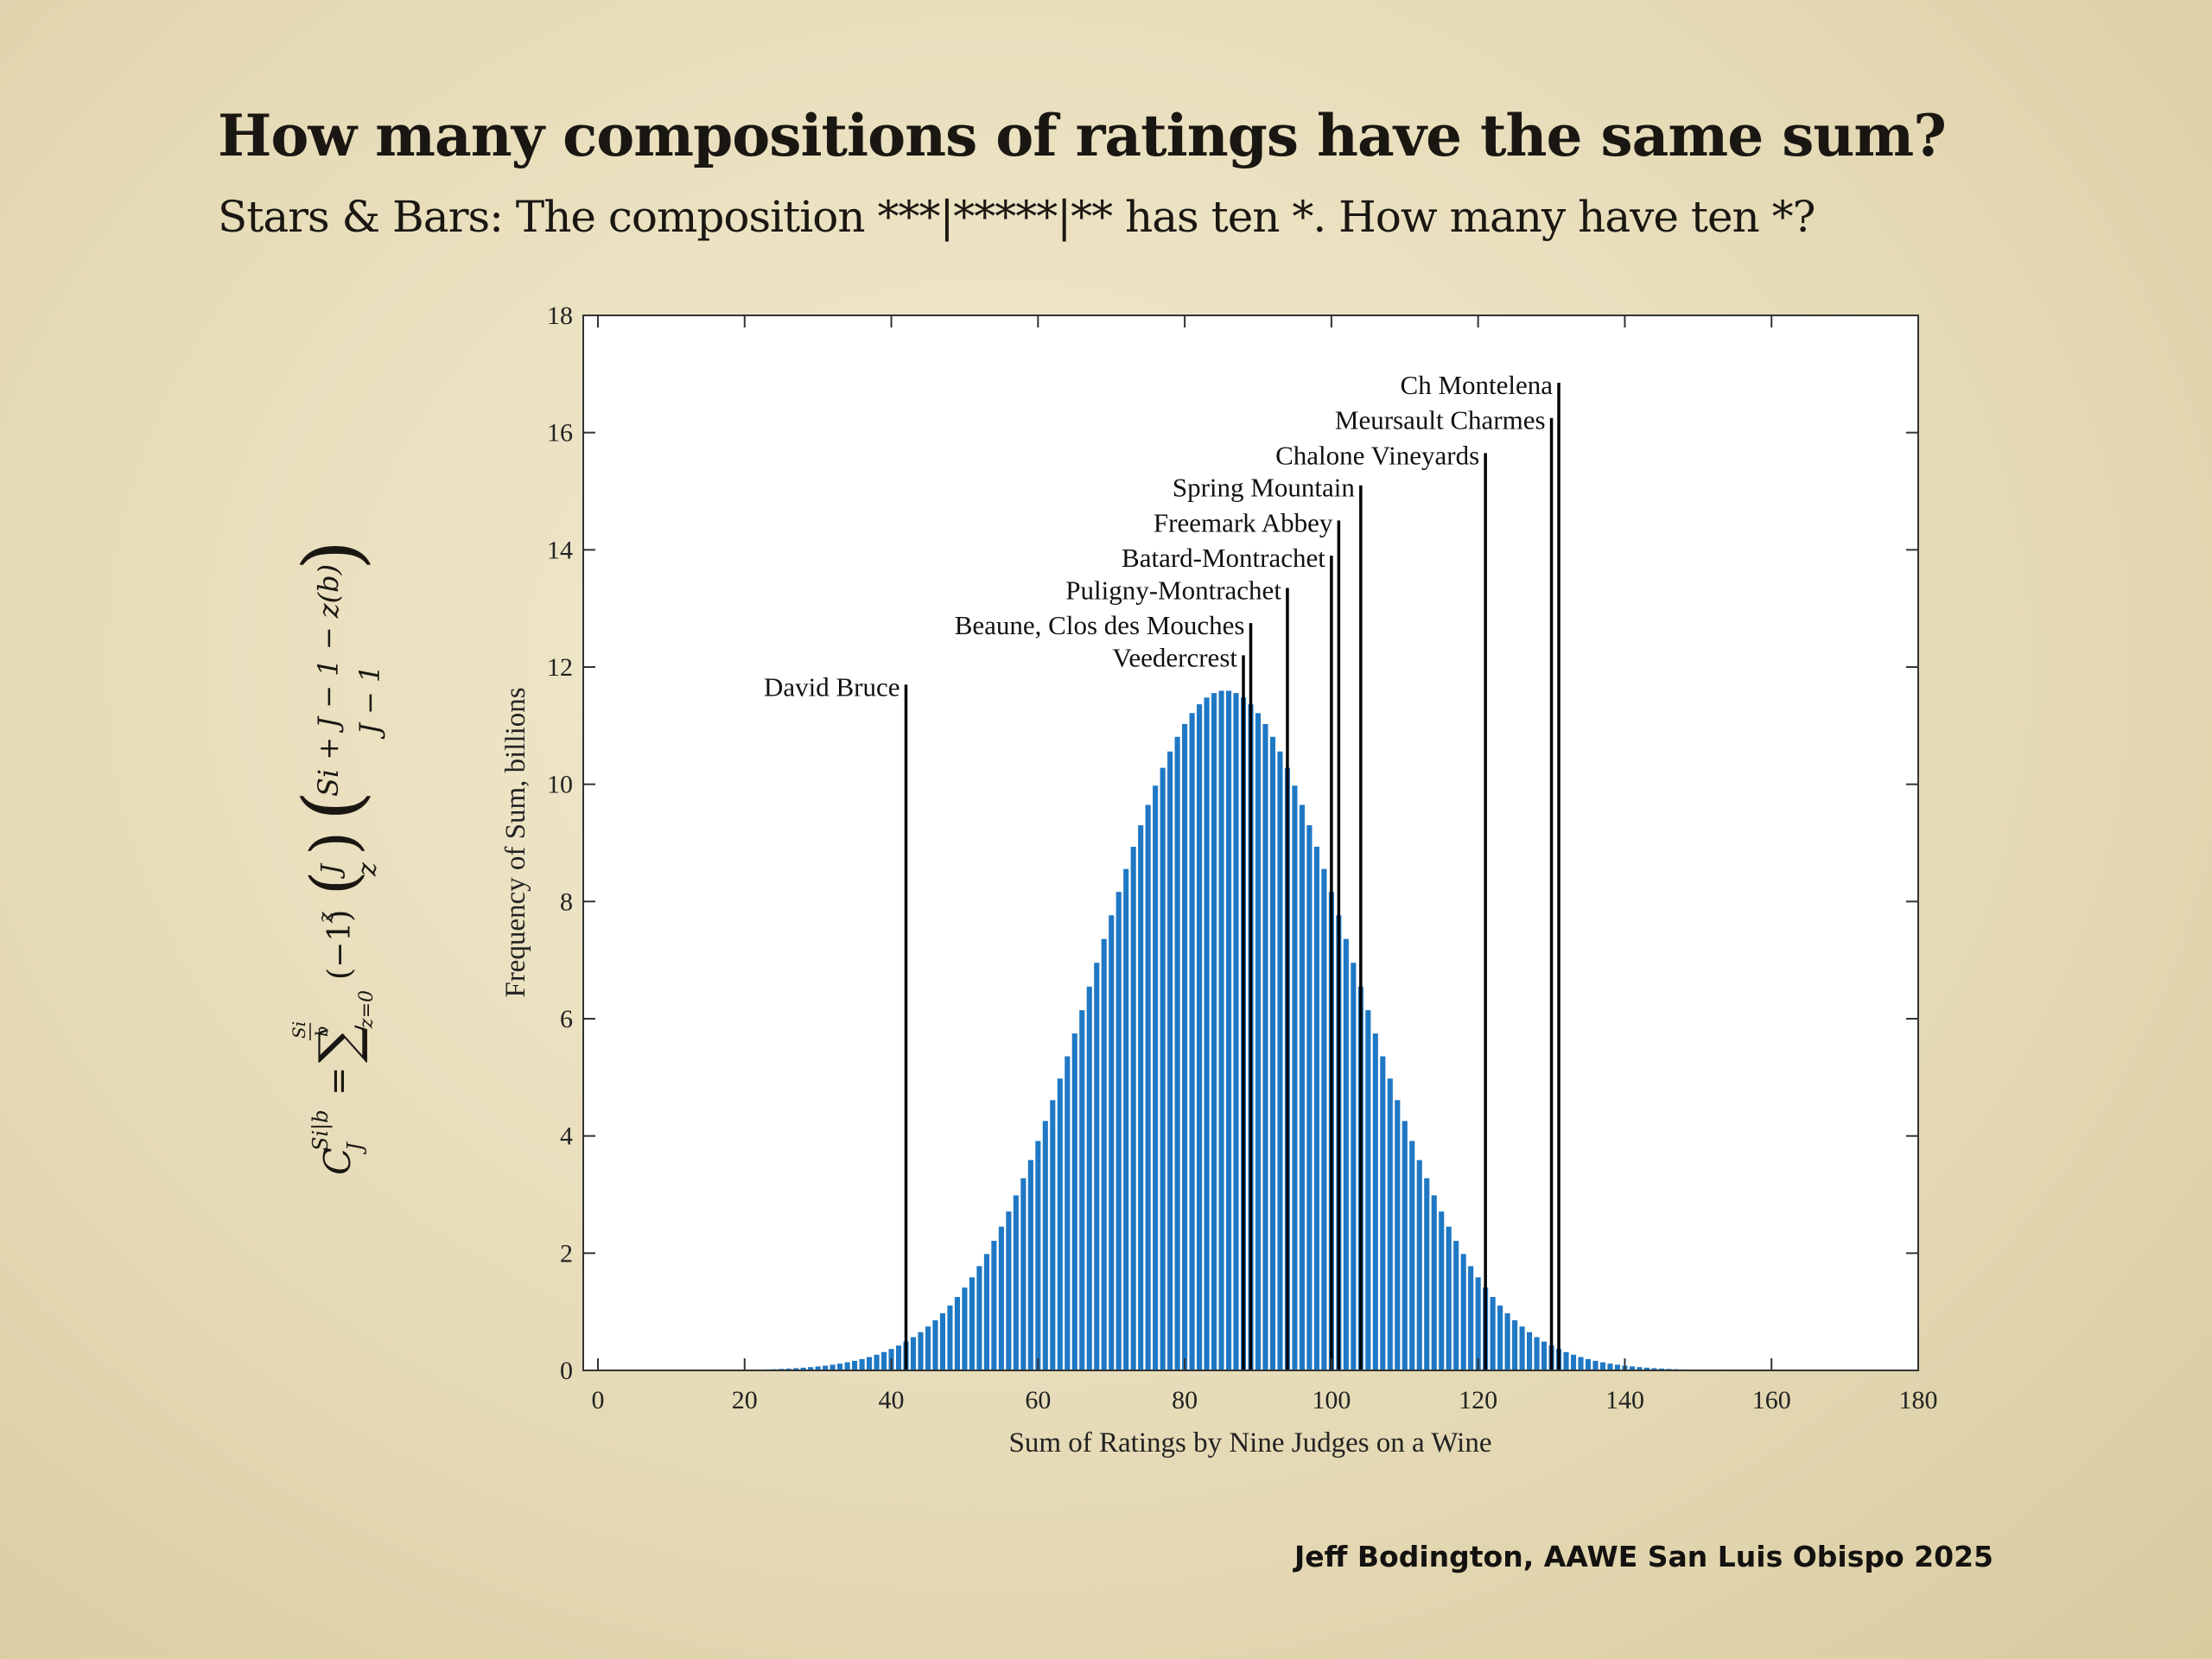  I want to click on y-tick-label: 12, so click(560, 667).